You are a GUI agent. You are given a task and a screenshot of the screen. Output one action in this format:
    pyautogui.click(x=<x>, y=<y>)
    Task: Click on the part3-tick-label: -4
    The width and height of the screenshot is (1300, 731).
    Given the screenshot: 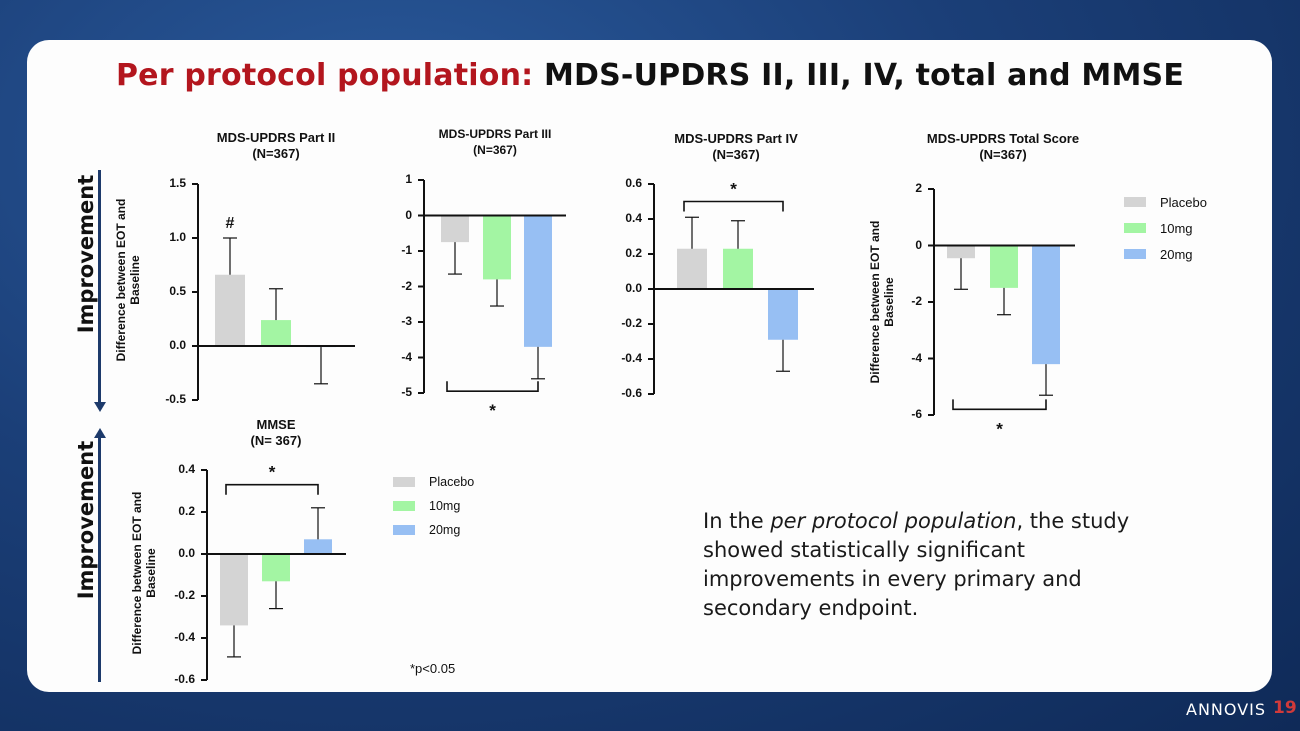 What is the action you would take?
    pyautogui.click(x=406, y=356)
    